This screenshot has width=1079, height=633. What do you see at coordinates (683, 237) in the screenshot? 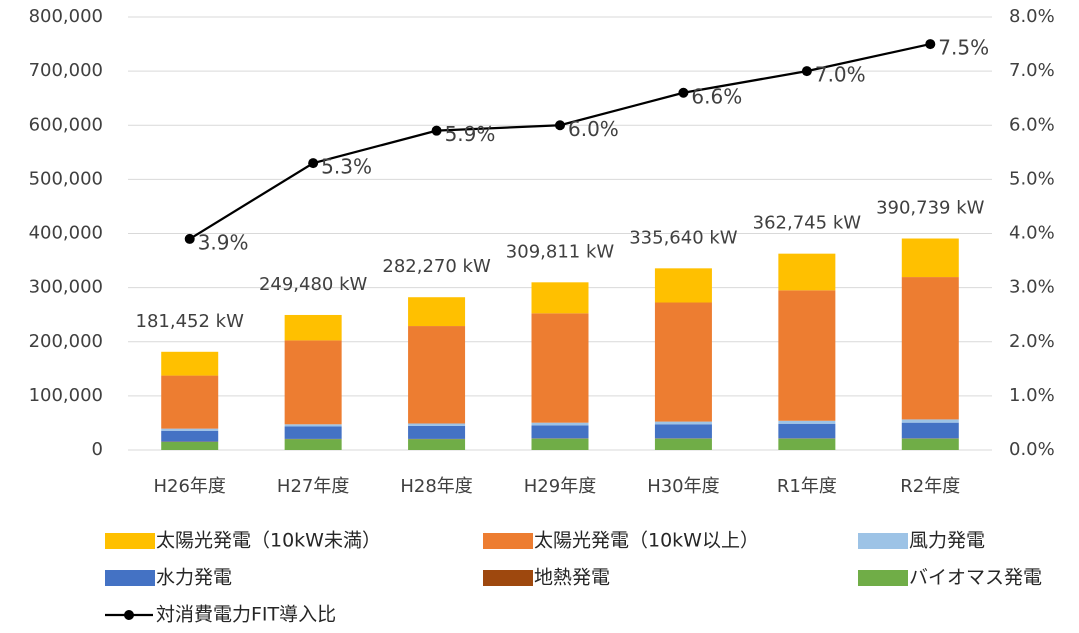
I see `total-label: 335,640 kW` at bounding box center [683, 237].